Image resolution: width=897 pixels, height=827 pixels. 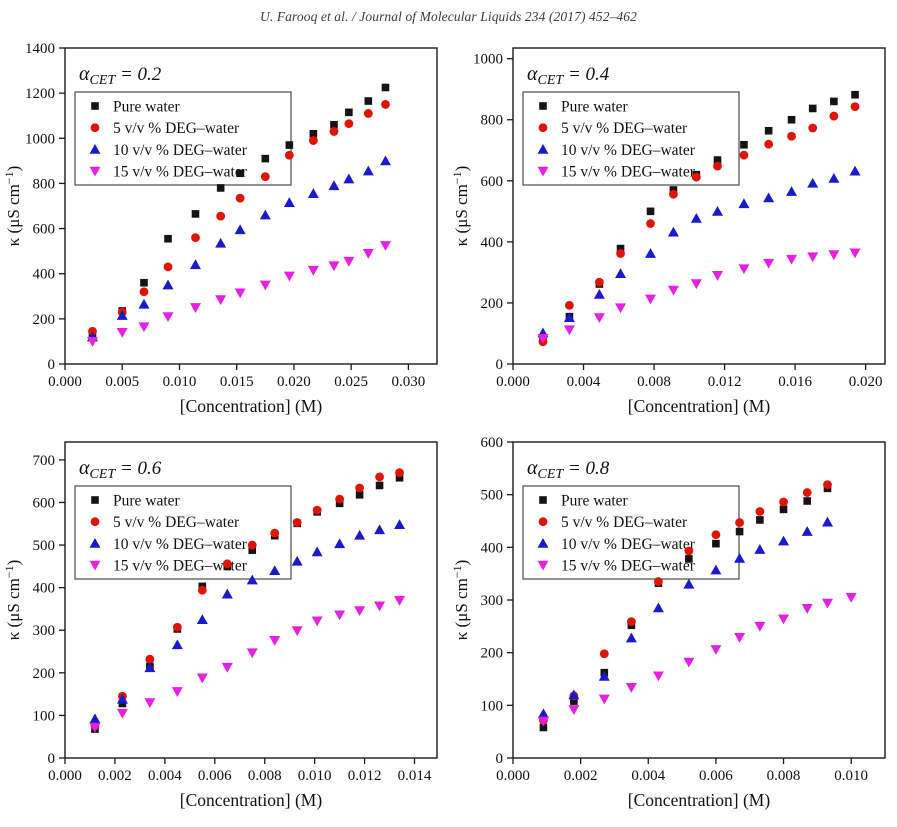 What do you see at coordinates (496, 601) in the screenshot?
I see `y-axis-ticks: 0 100 200 300 400 500 600` at bounding box center [496, 601].